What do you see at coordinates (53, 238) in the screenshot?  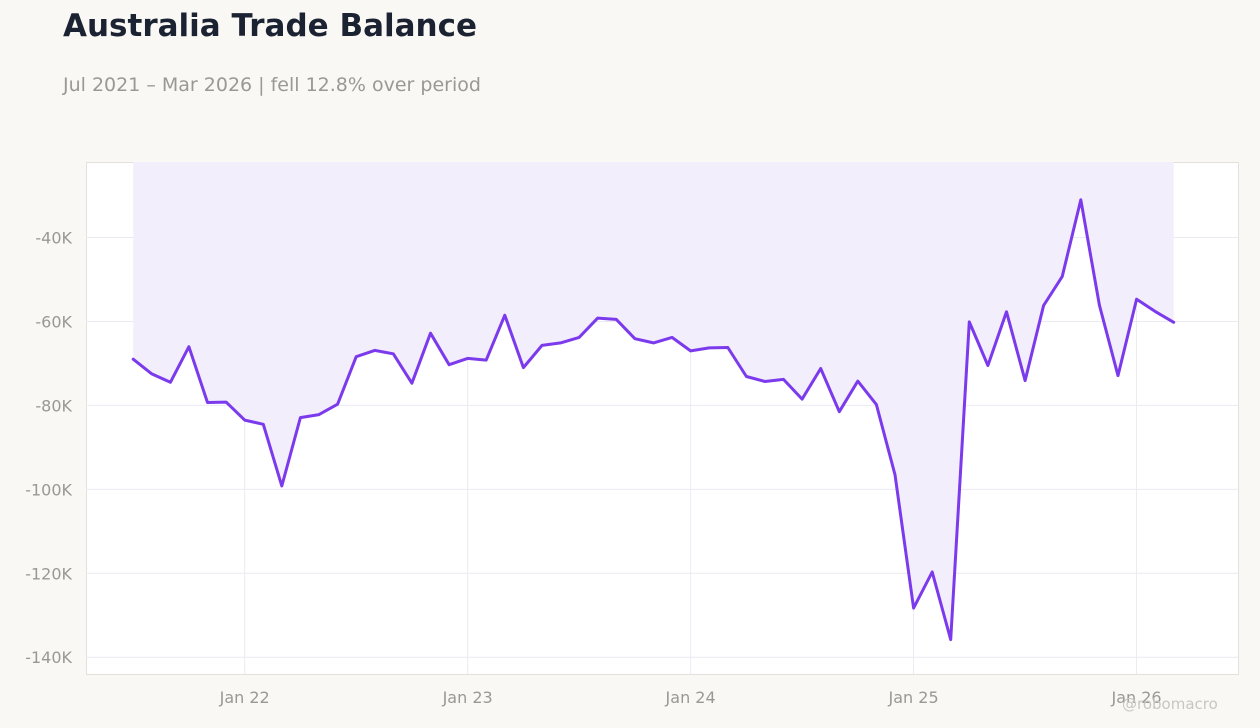 I see `y-tick-label: -40K` at bounding box center [53, 238].